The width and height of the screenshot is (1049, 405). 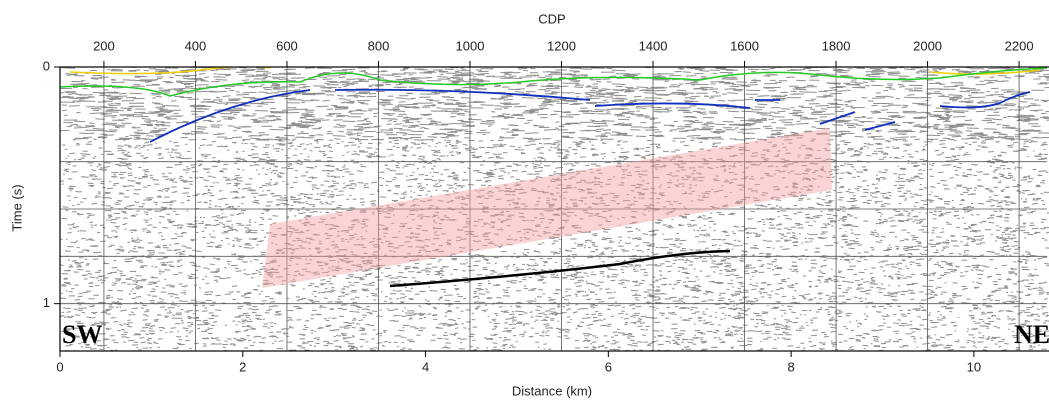 I want to click on x2-tick-label: 2200, so click(x=1019, y=45).